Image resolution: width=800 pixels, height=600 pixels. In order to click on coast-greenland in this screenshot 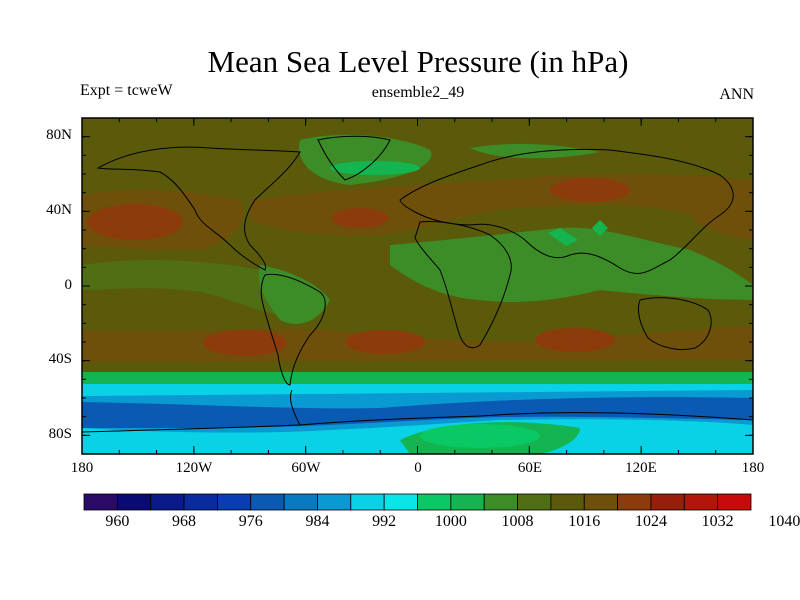, I will do `click(354, 158)`.